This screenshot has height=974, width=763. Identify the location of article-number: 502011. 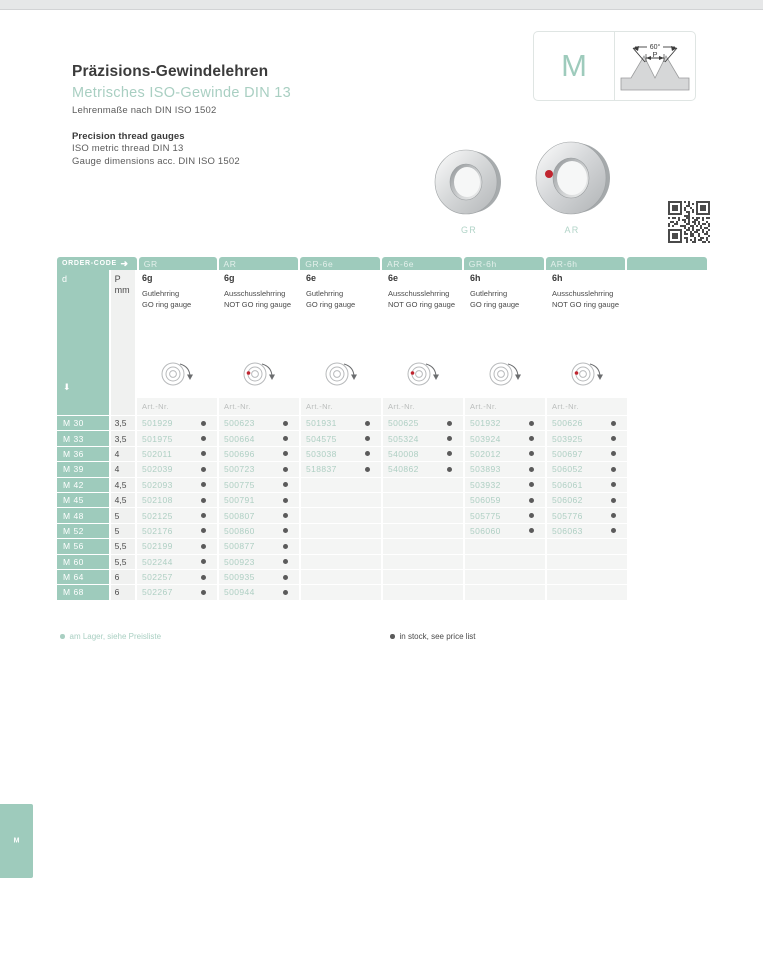
(157, 453).